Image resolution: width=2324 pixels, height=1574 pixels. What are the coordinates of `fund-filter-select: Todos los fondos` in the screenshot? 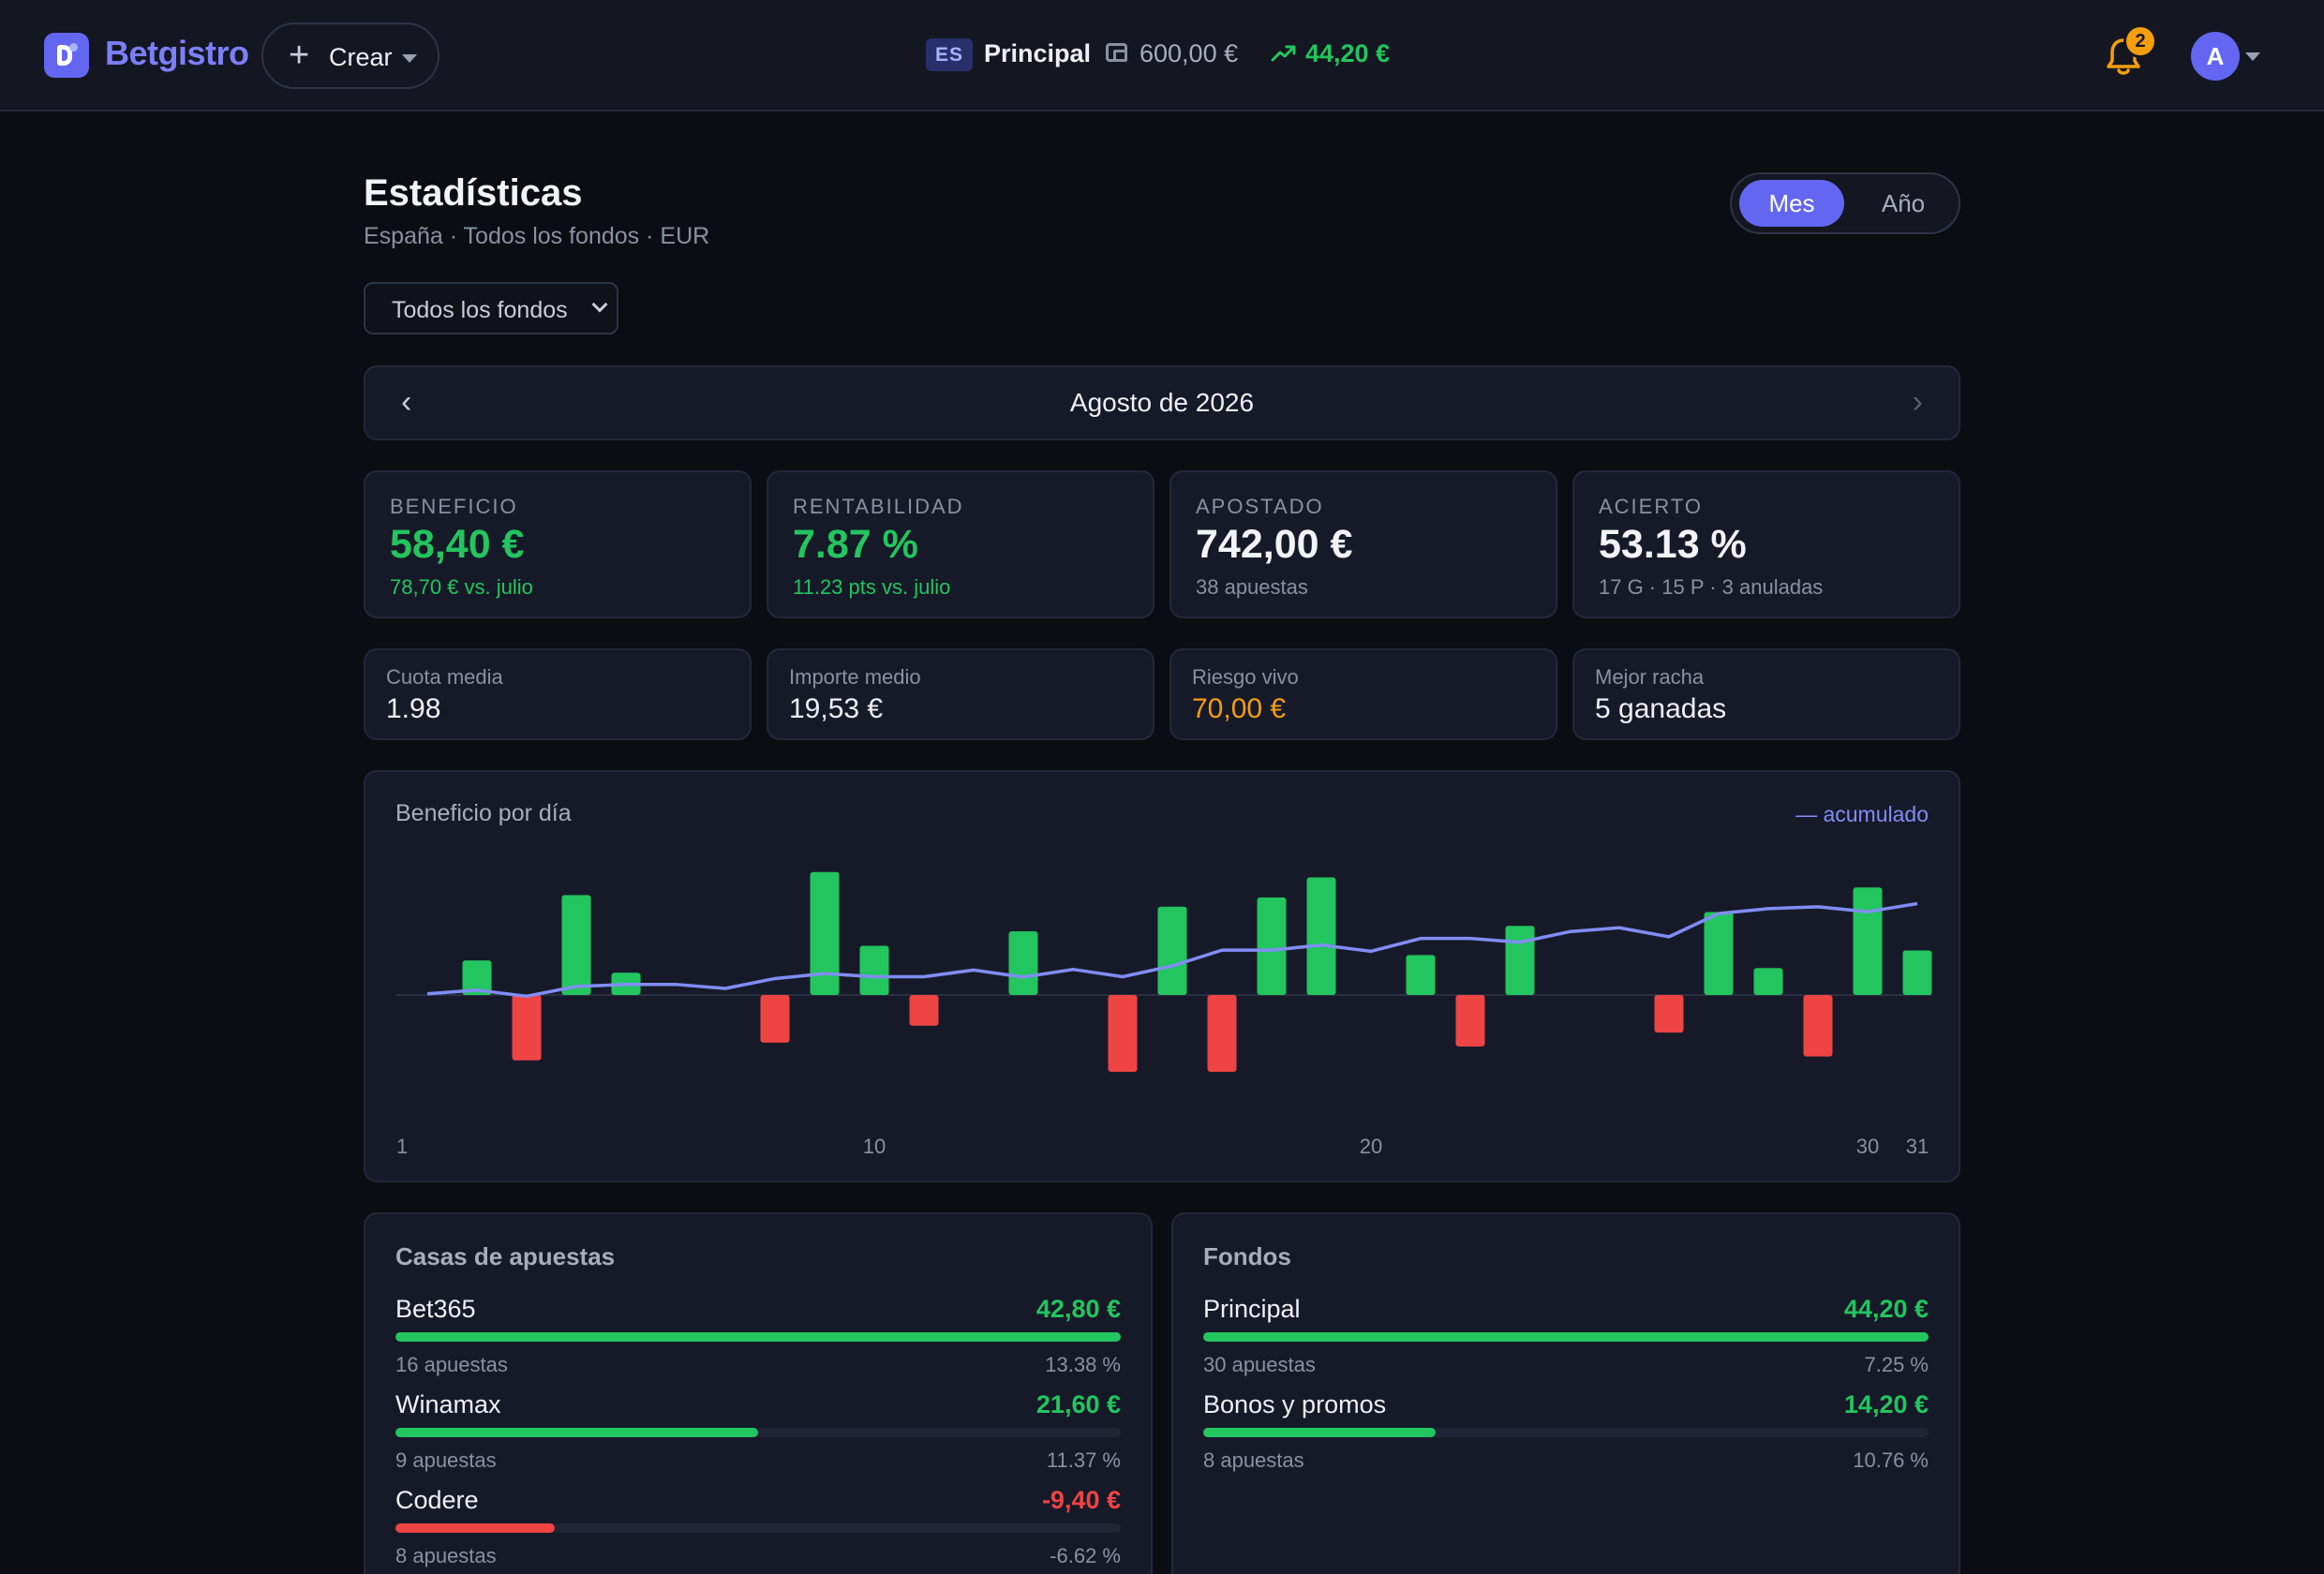 It's located at (491, 308).